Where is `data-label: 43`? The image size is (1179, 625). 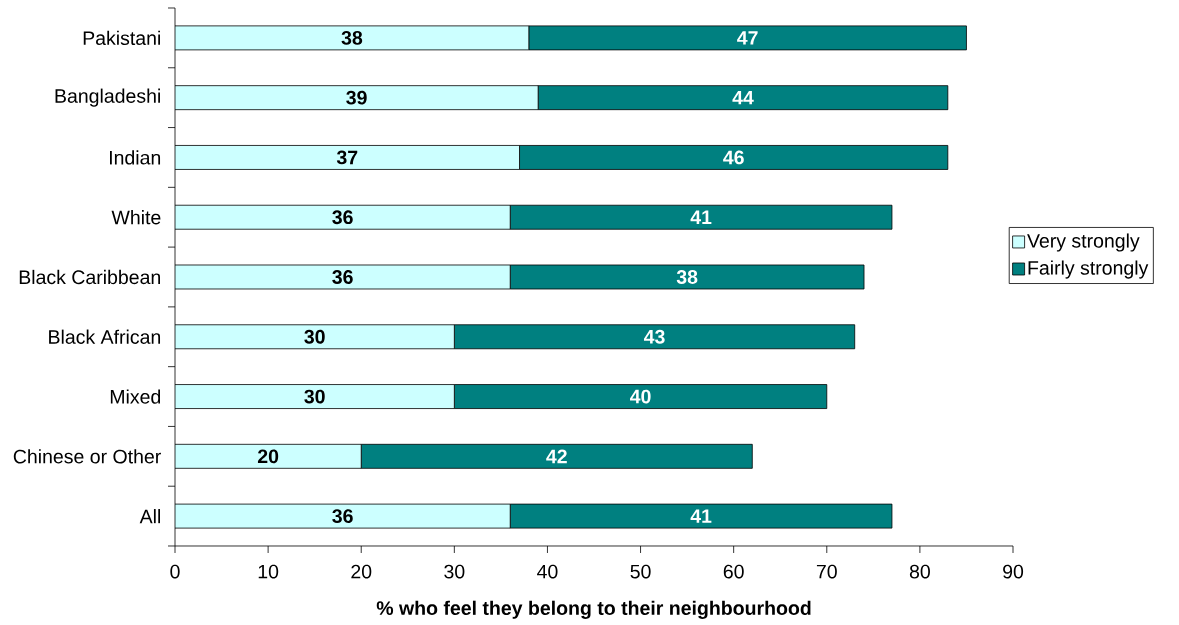 data-label: 43 is located at coordinates (654, 336).